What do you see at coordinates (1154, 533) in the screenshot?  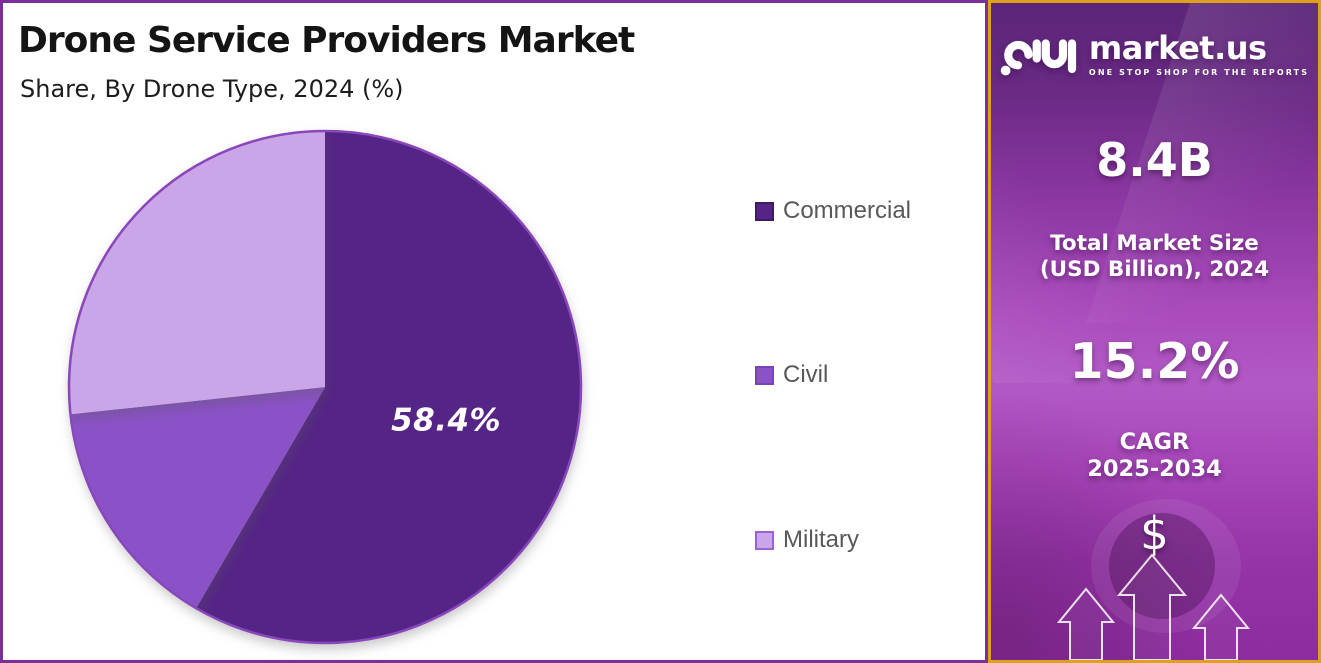 I see `dollar-icon: $` at bounding box center [1154, 533].